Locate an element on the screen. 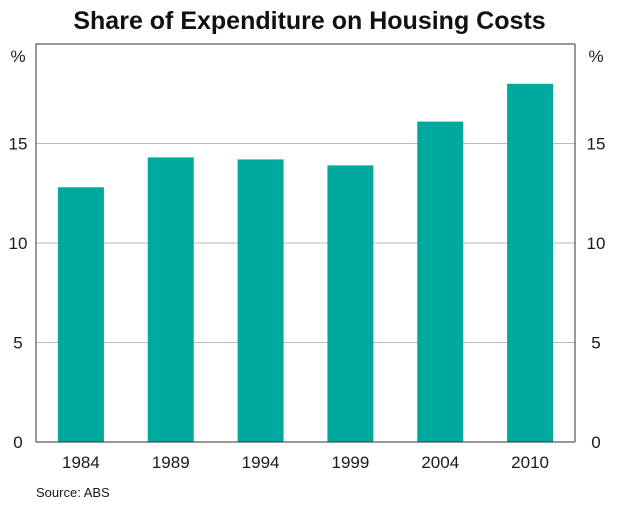 The image size is (619, 508). chart-title: Share of Expenditure on Housing Costs is located at coordinates (309, 21).